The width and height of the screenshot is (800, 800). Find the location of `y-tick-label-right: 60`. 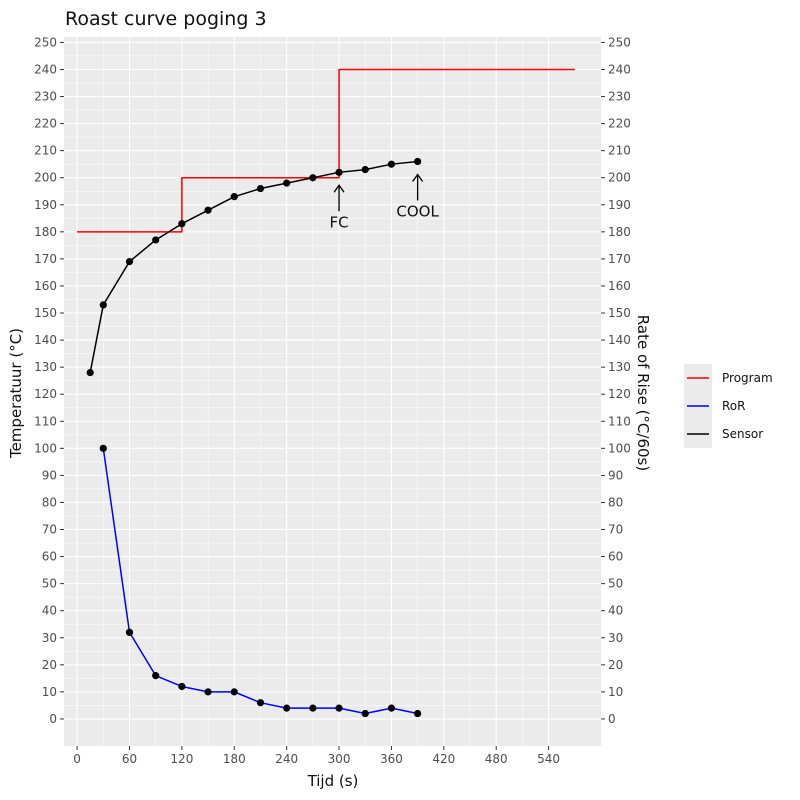

y-tick-label-right: 60 is located at coordinates (615, 557).